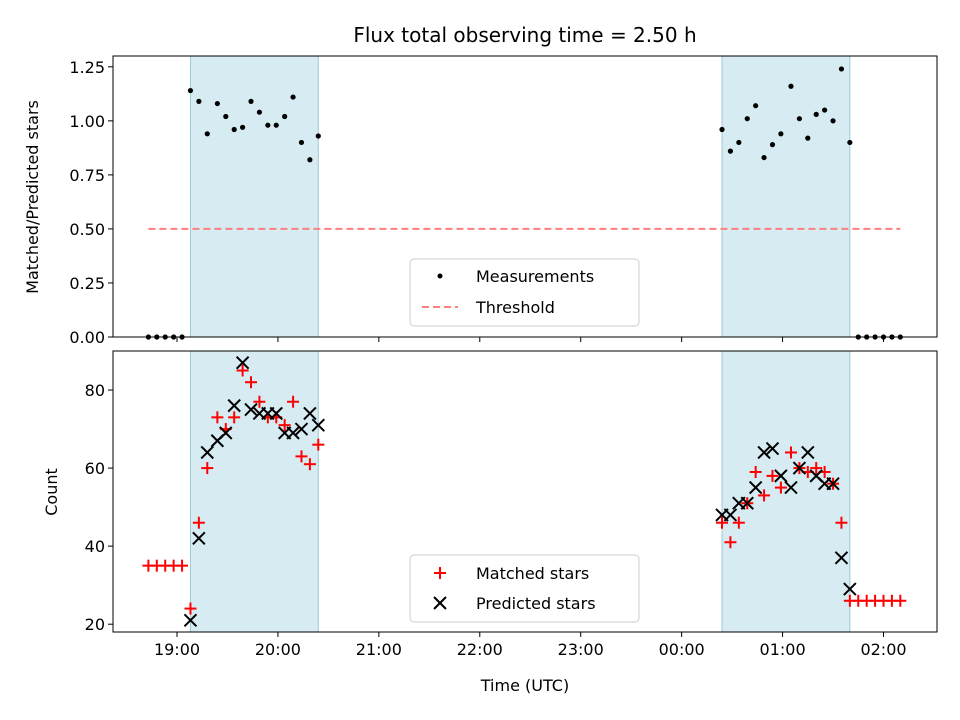 The image size is (960, 720). I want to click on legend-matched-label: Matched stars, so click(532, 573).